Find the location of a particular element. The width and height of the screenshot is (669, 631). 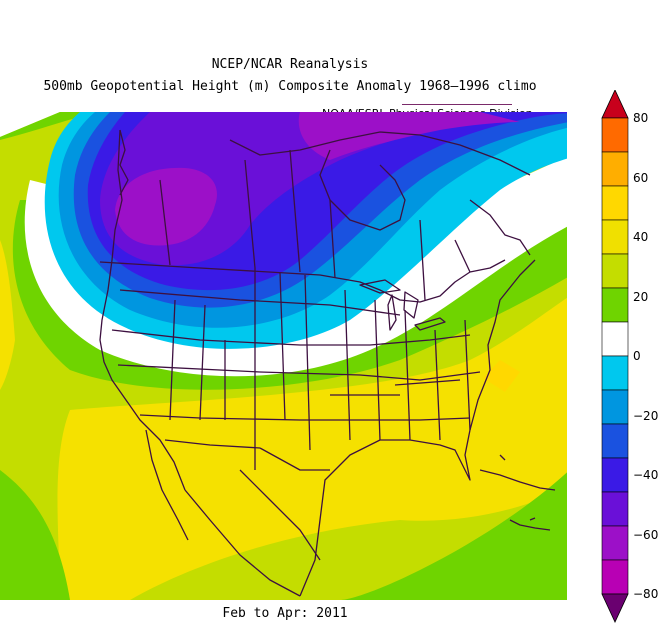

time-period-label: Feb to Apr: 2011 is located at coordinates (285, 613).